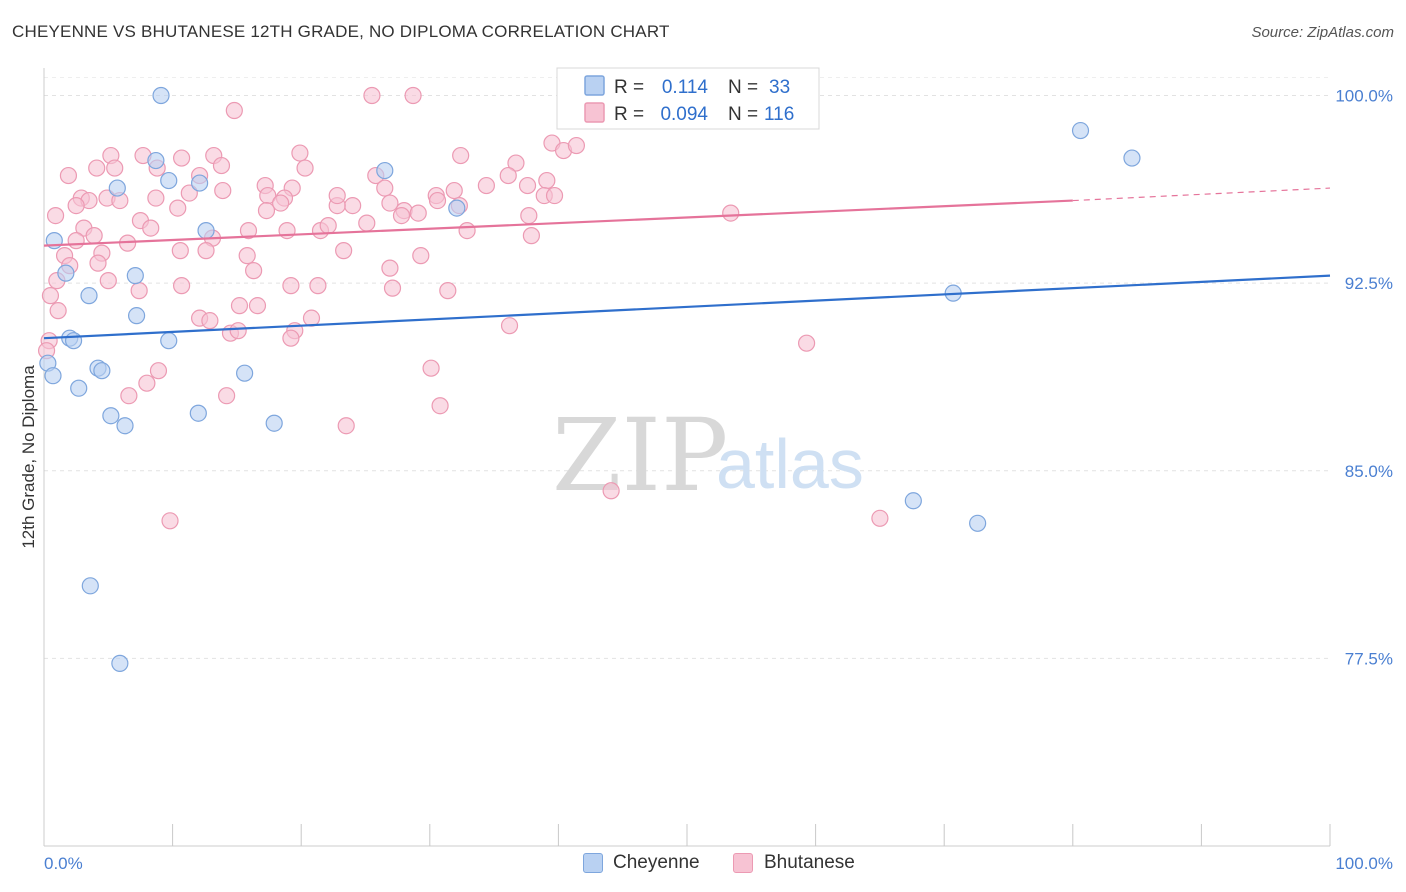 The width and height of the screenshot is (1406, 892). What do you see at coordinates (63, 863) in the screenshot?
I see `x-tick-label-min: 0.0%` at bounding box center [63, 863].